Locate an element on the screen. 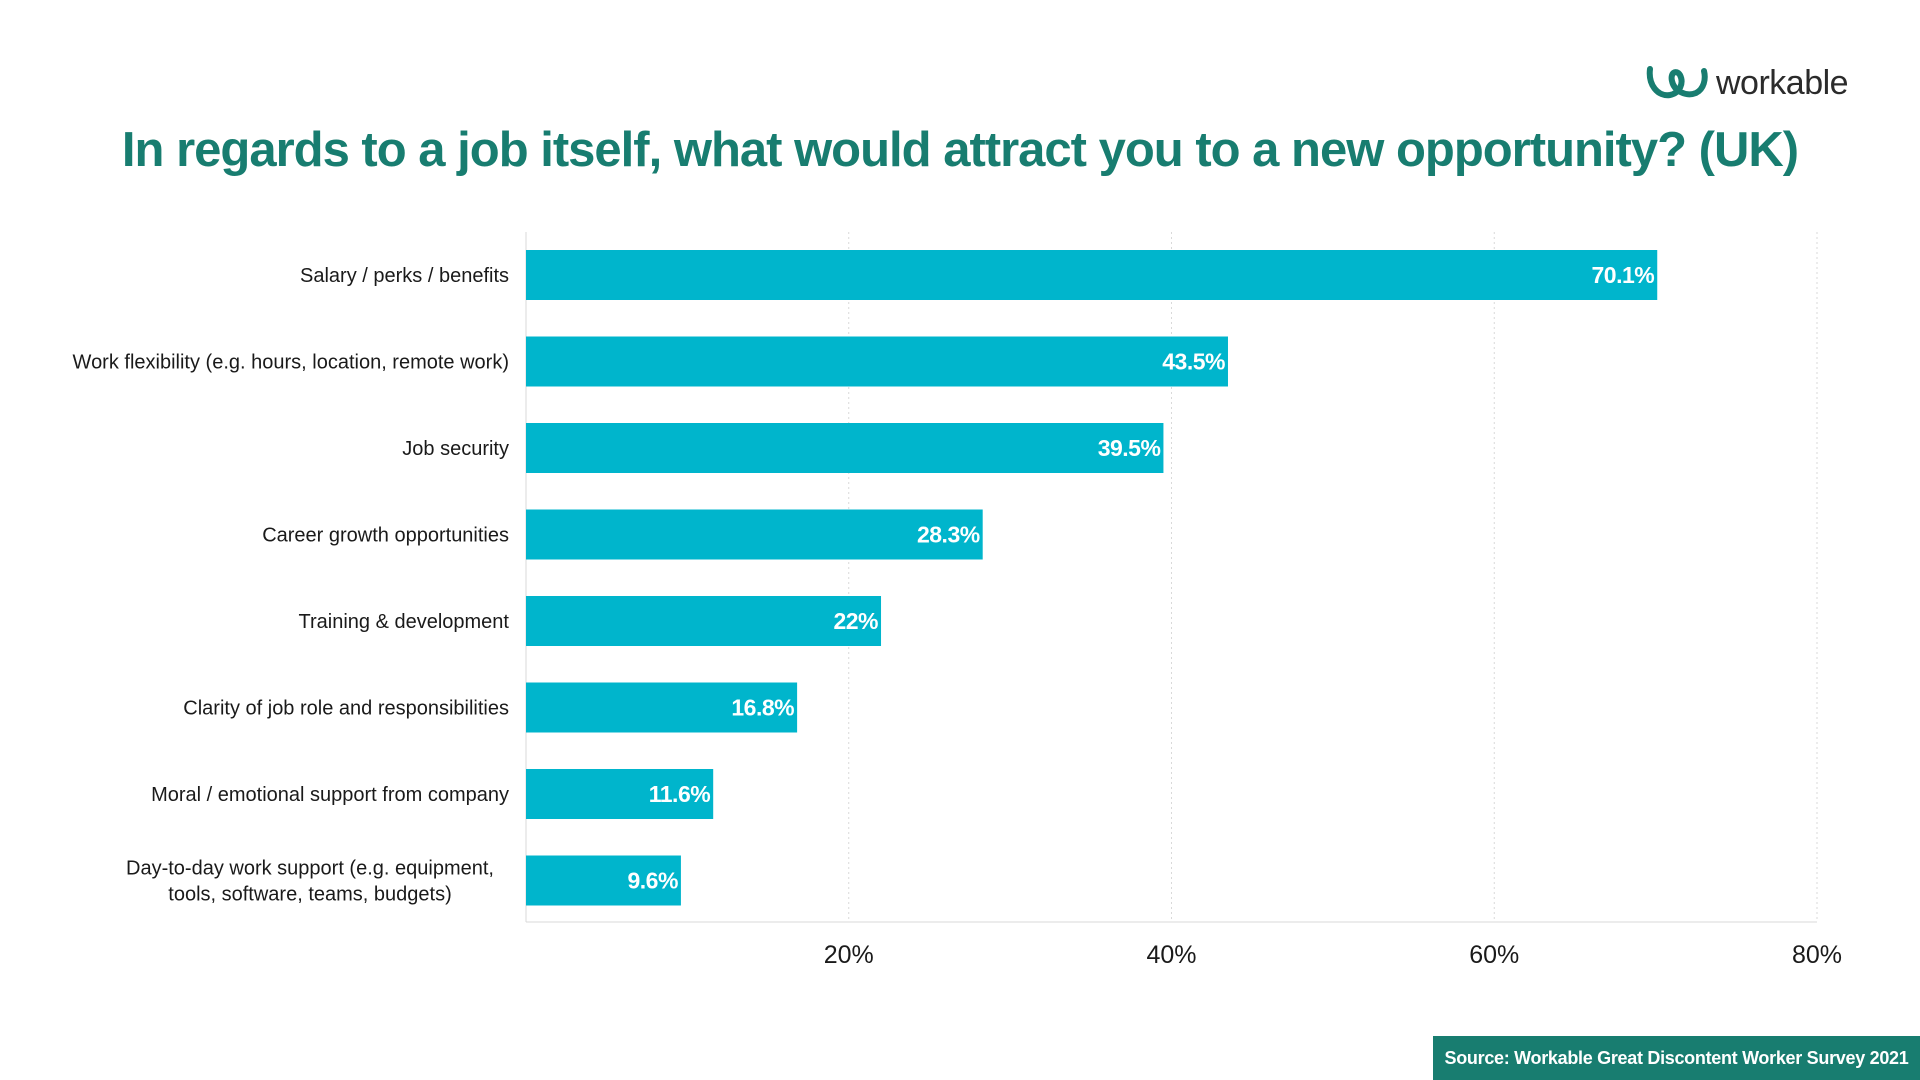  category-label: tools, software, teams, budgets) is located at coordinates (309, 895).